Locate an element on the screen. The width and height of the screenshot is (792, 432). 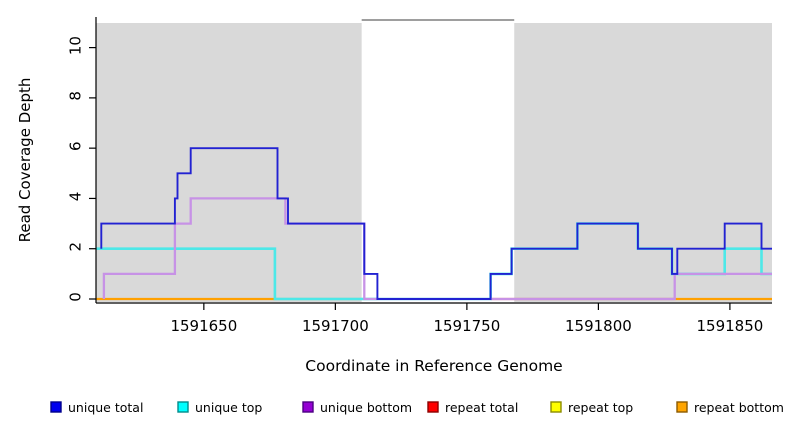
legend-swatch-unique-total is located at coordinates (56, 407).